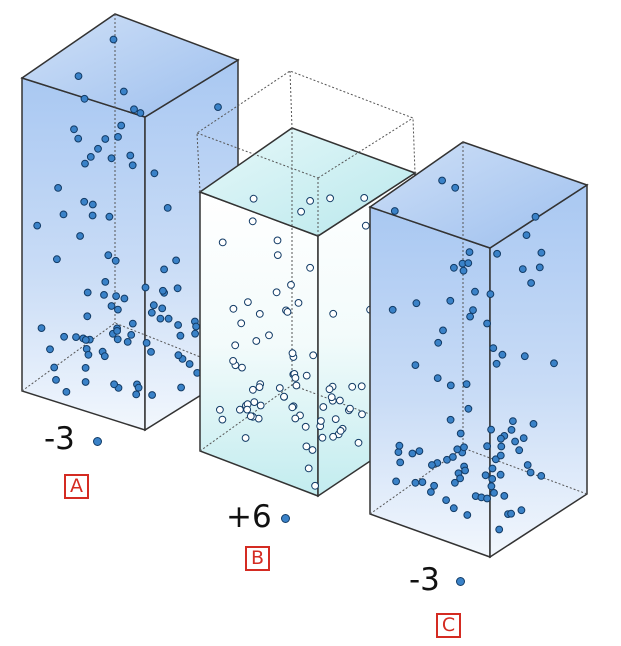  Describe the element at coordinates (59, 439) in the screenshot. I see `container-a-count: -3` at that location.